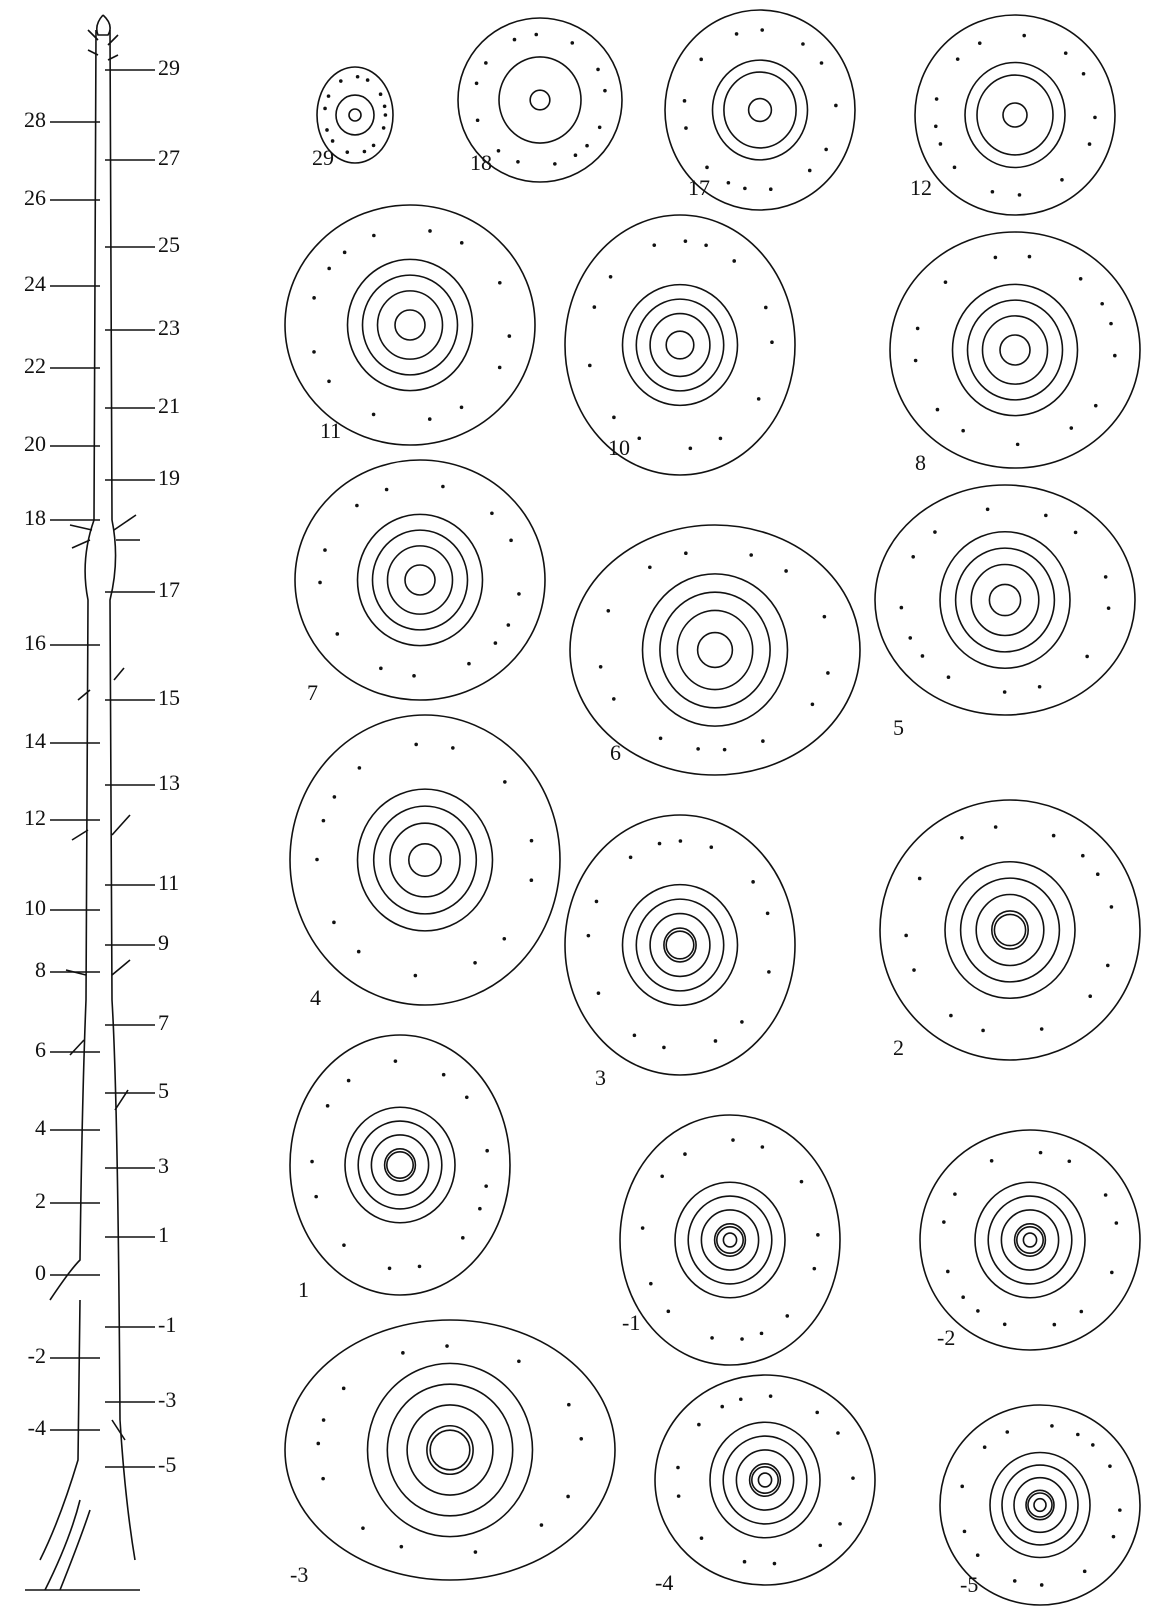 Image resolution: width=1156 pixels, height=1608 pixels. Describe the element at coordinates (312, 692) in the screenshot. I see `section-label: 7` at that location.